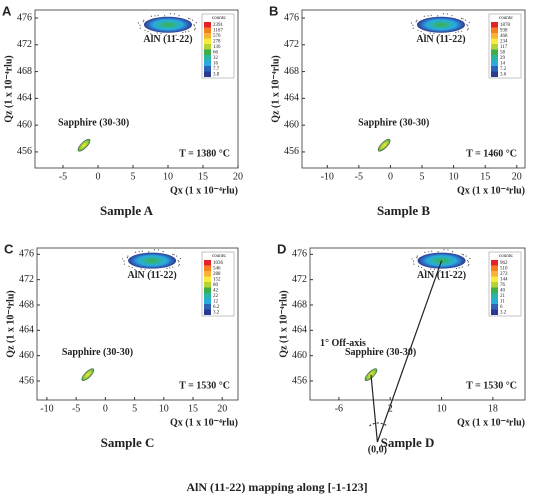  What do you see at coordinates (359, 176) in the screenshot?
I see `x-tick-label: -5` at bounding box center [359, 176].